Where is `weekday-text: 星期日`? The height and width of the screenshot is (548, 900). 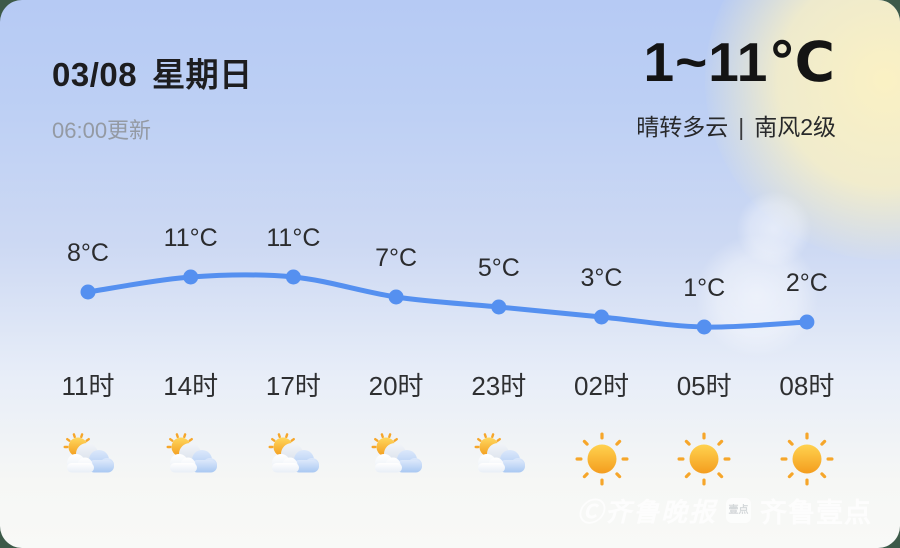 weekday-text: 星期日 is located at coordinates (202, 74).